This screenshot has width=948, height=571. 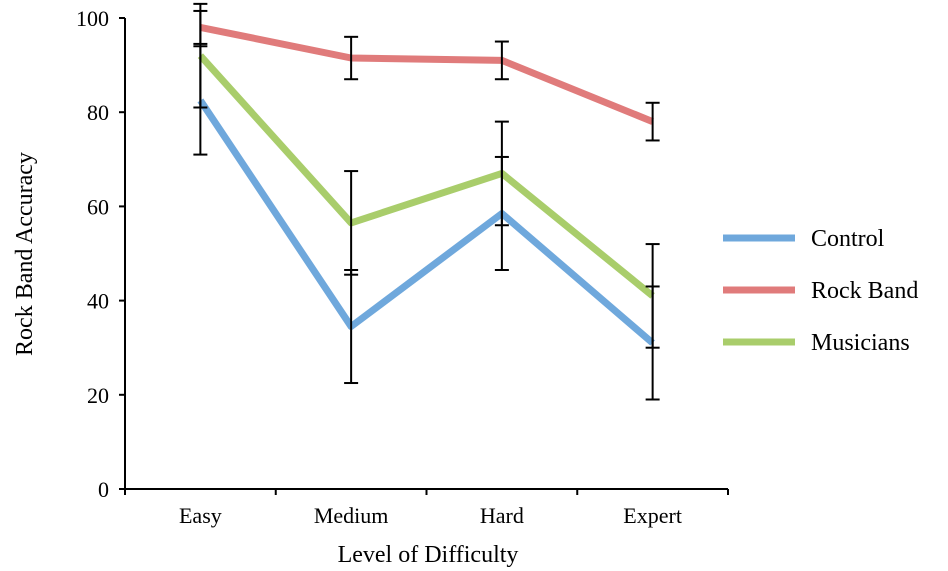 What do you see at coordinates (92, 18) in the screenshot?
I see `y-tick-label: 100` at bounding box center [92, 18].